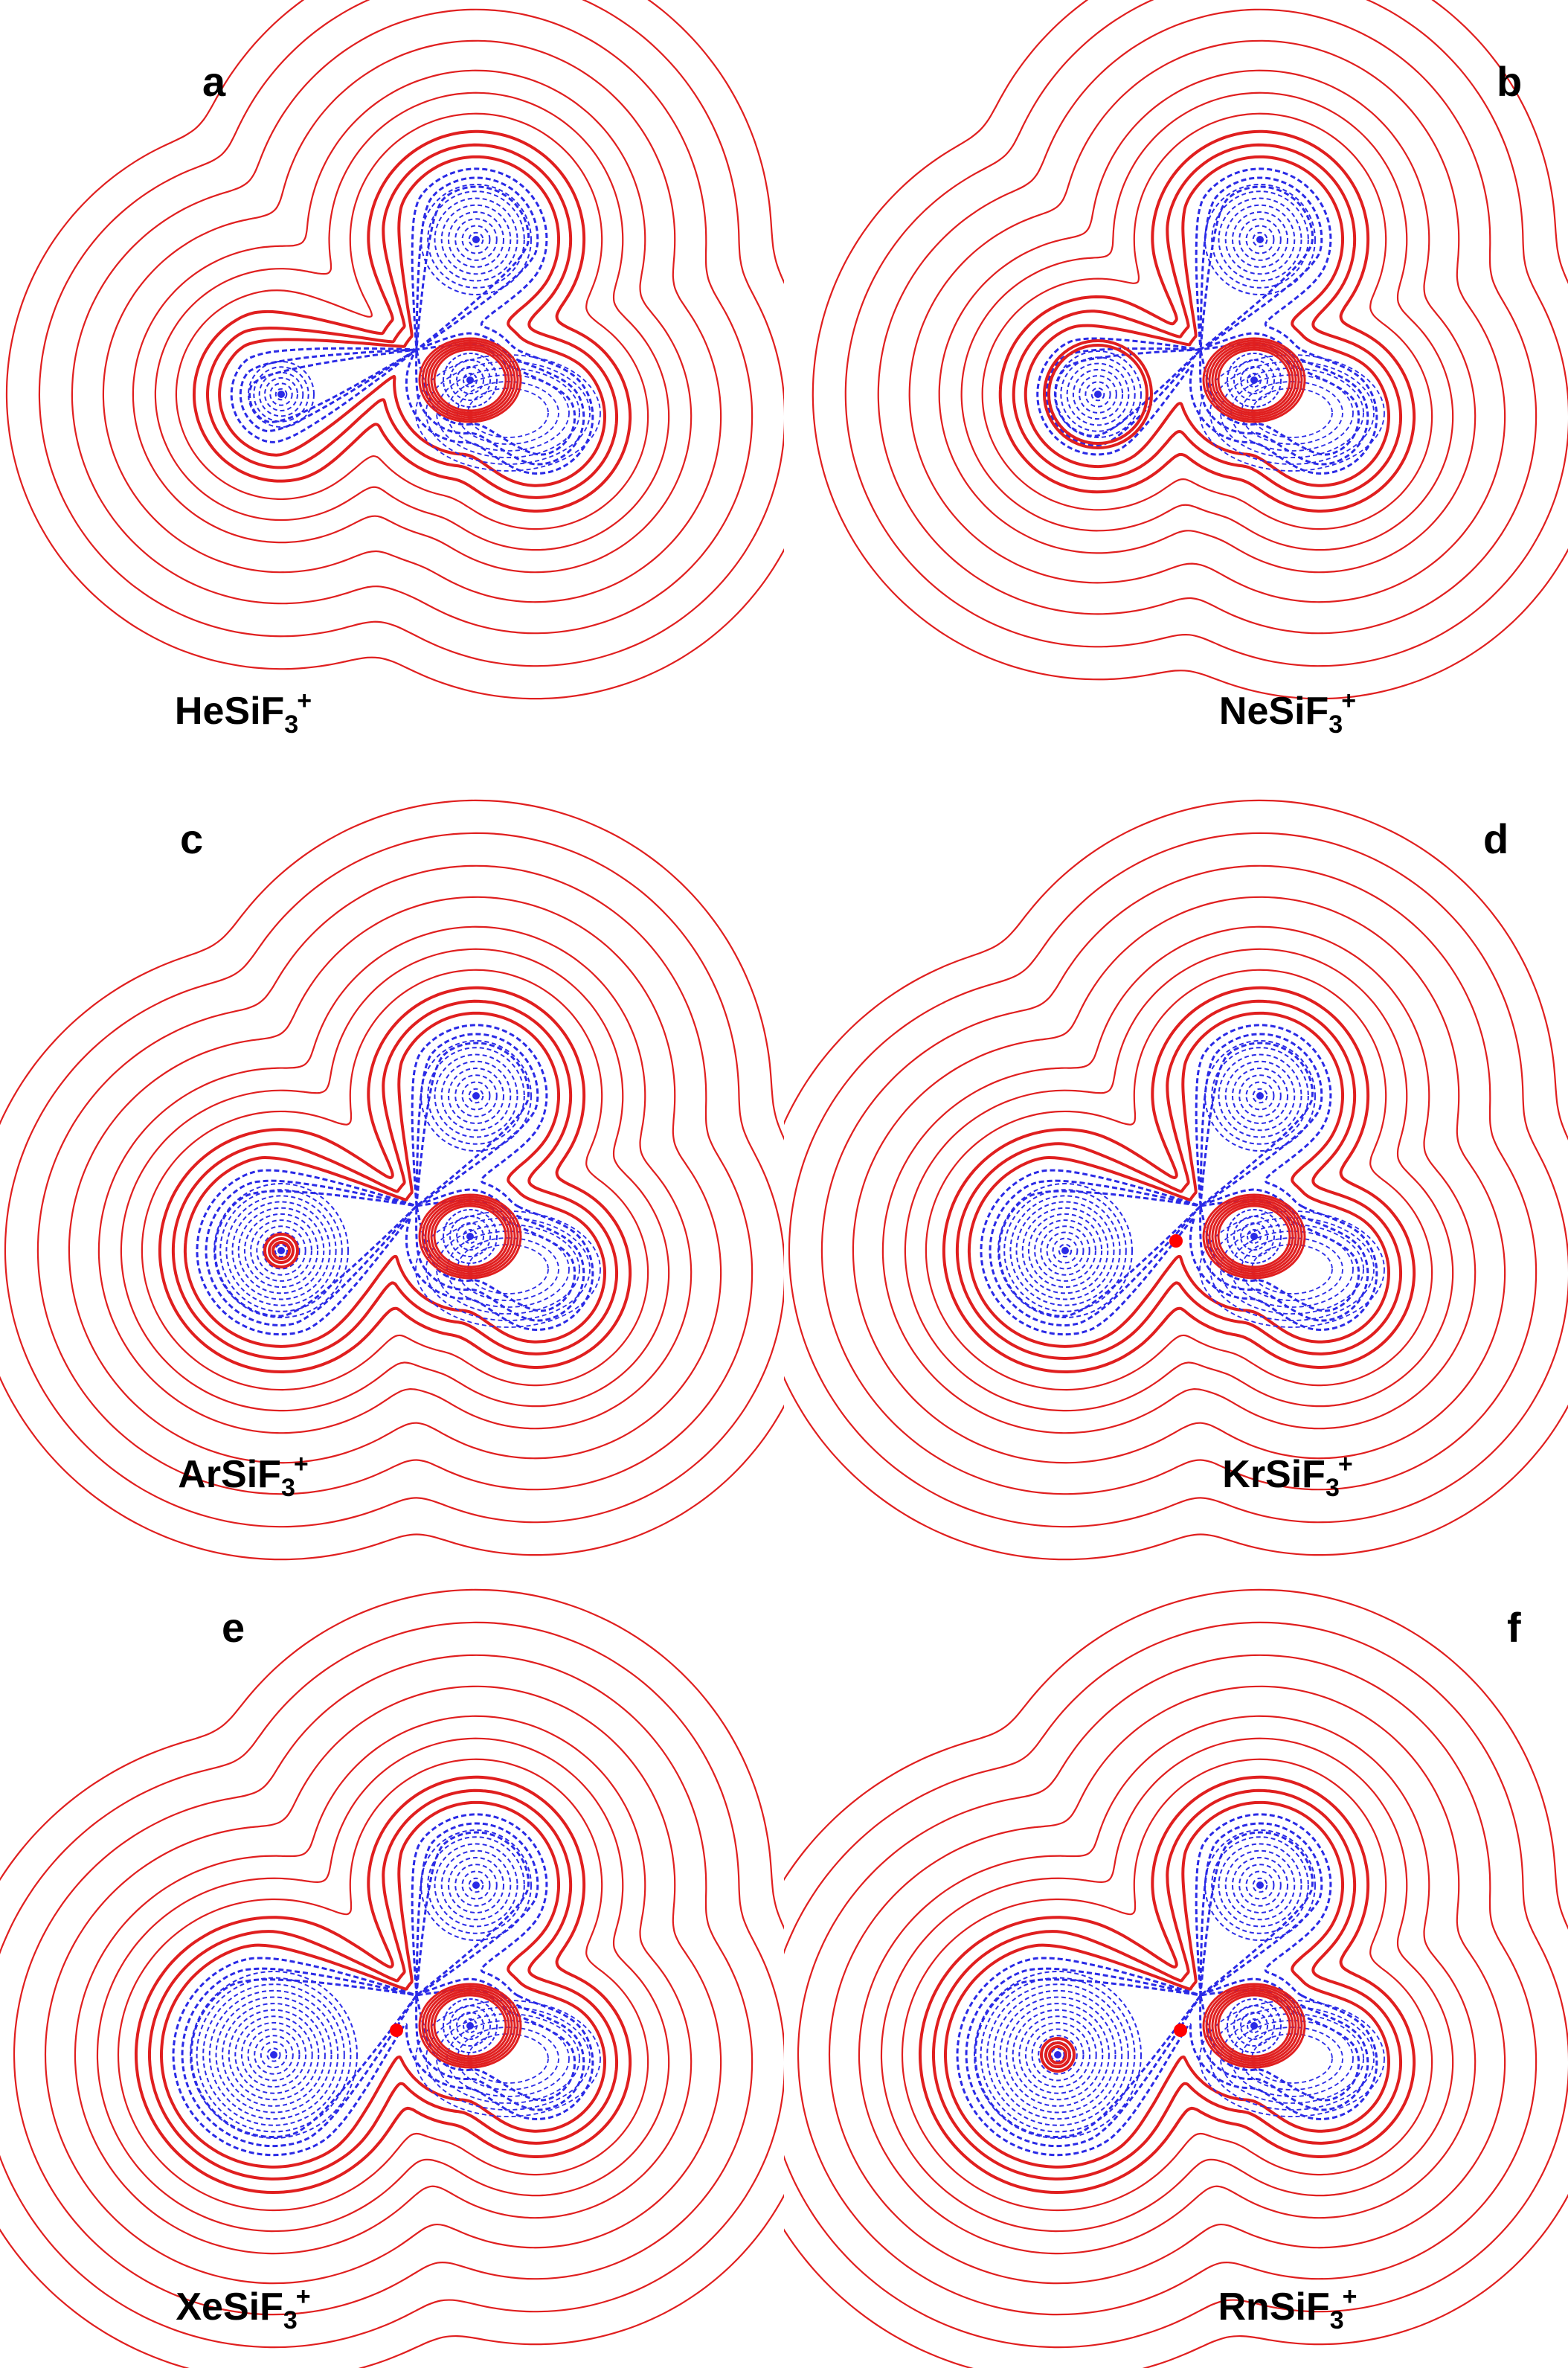 The image size is (1568, 2368). What do you see at coordinates (229, 711) in the screenshot?
I see `species-formula: HeSiF` at bounding box center [229, 711].